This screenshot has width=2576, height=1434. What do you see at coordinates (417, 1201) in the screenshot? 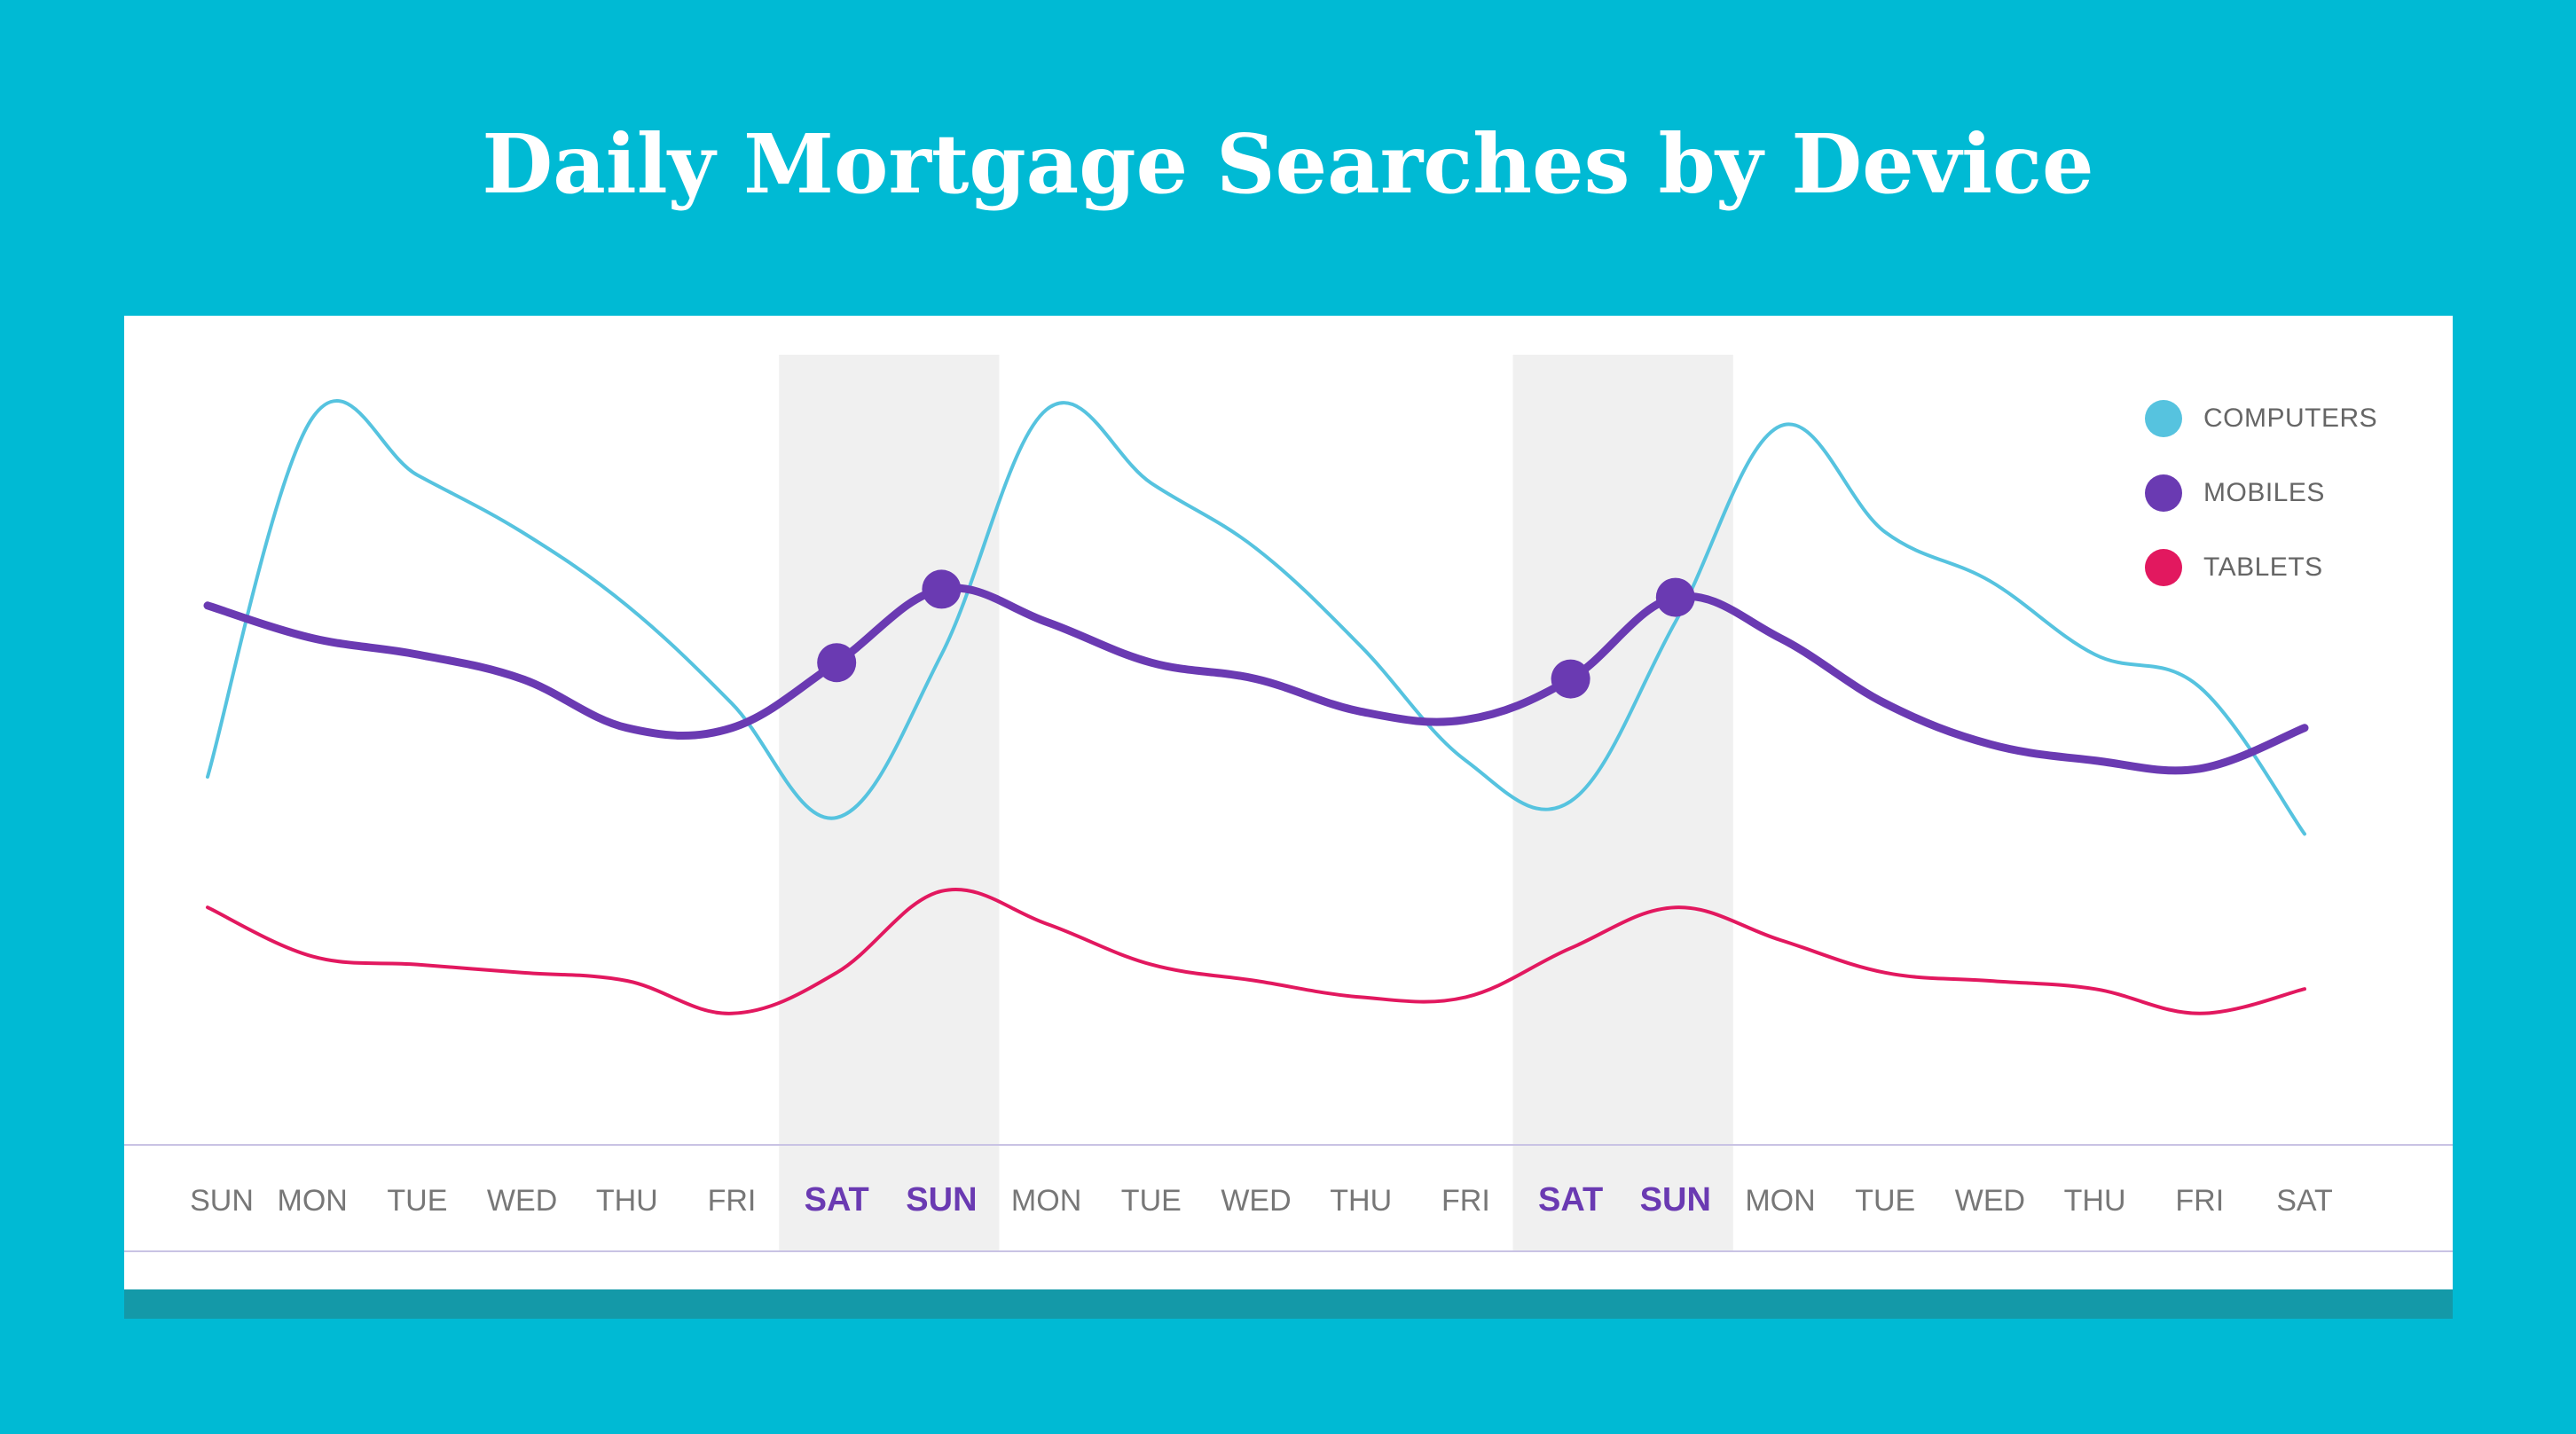
I see `x-tick-label-3: TUE` at bounding box center [417, 1201].